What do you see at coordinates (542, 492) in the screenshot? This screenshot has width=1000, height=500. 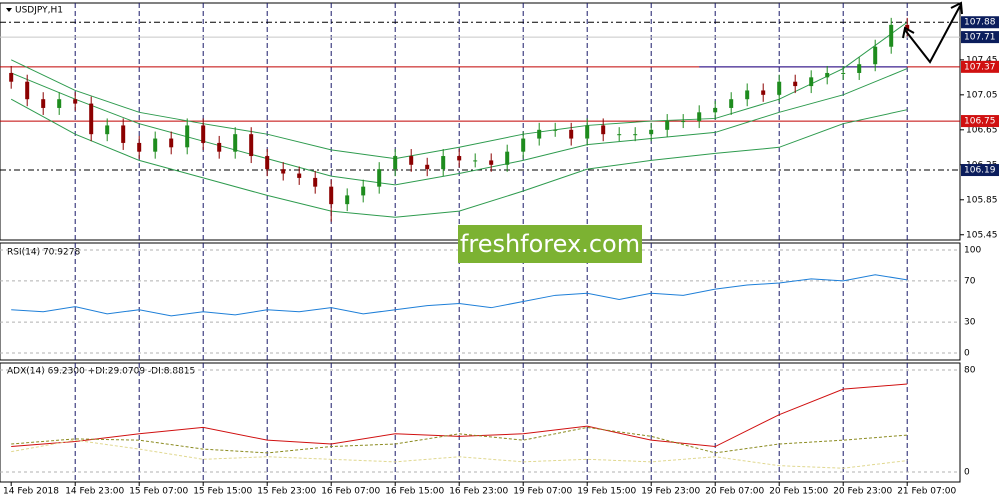 I see `time-label: 19 Feb 07:00` at bounding box center [542, 492].